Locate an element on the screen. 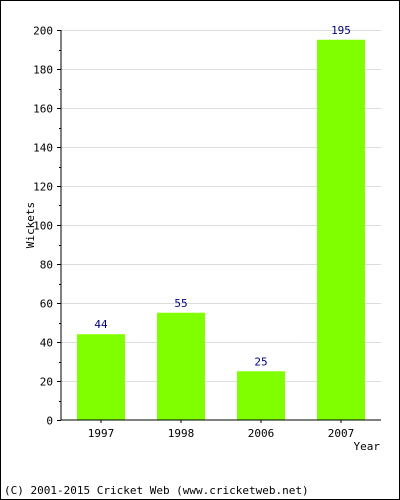 The width and height of the screenshot is (400, 500). y-tick-label: 100 is located at coordinates (43, 226).